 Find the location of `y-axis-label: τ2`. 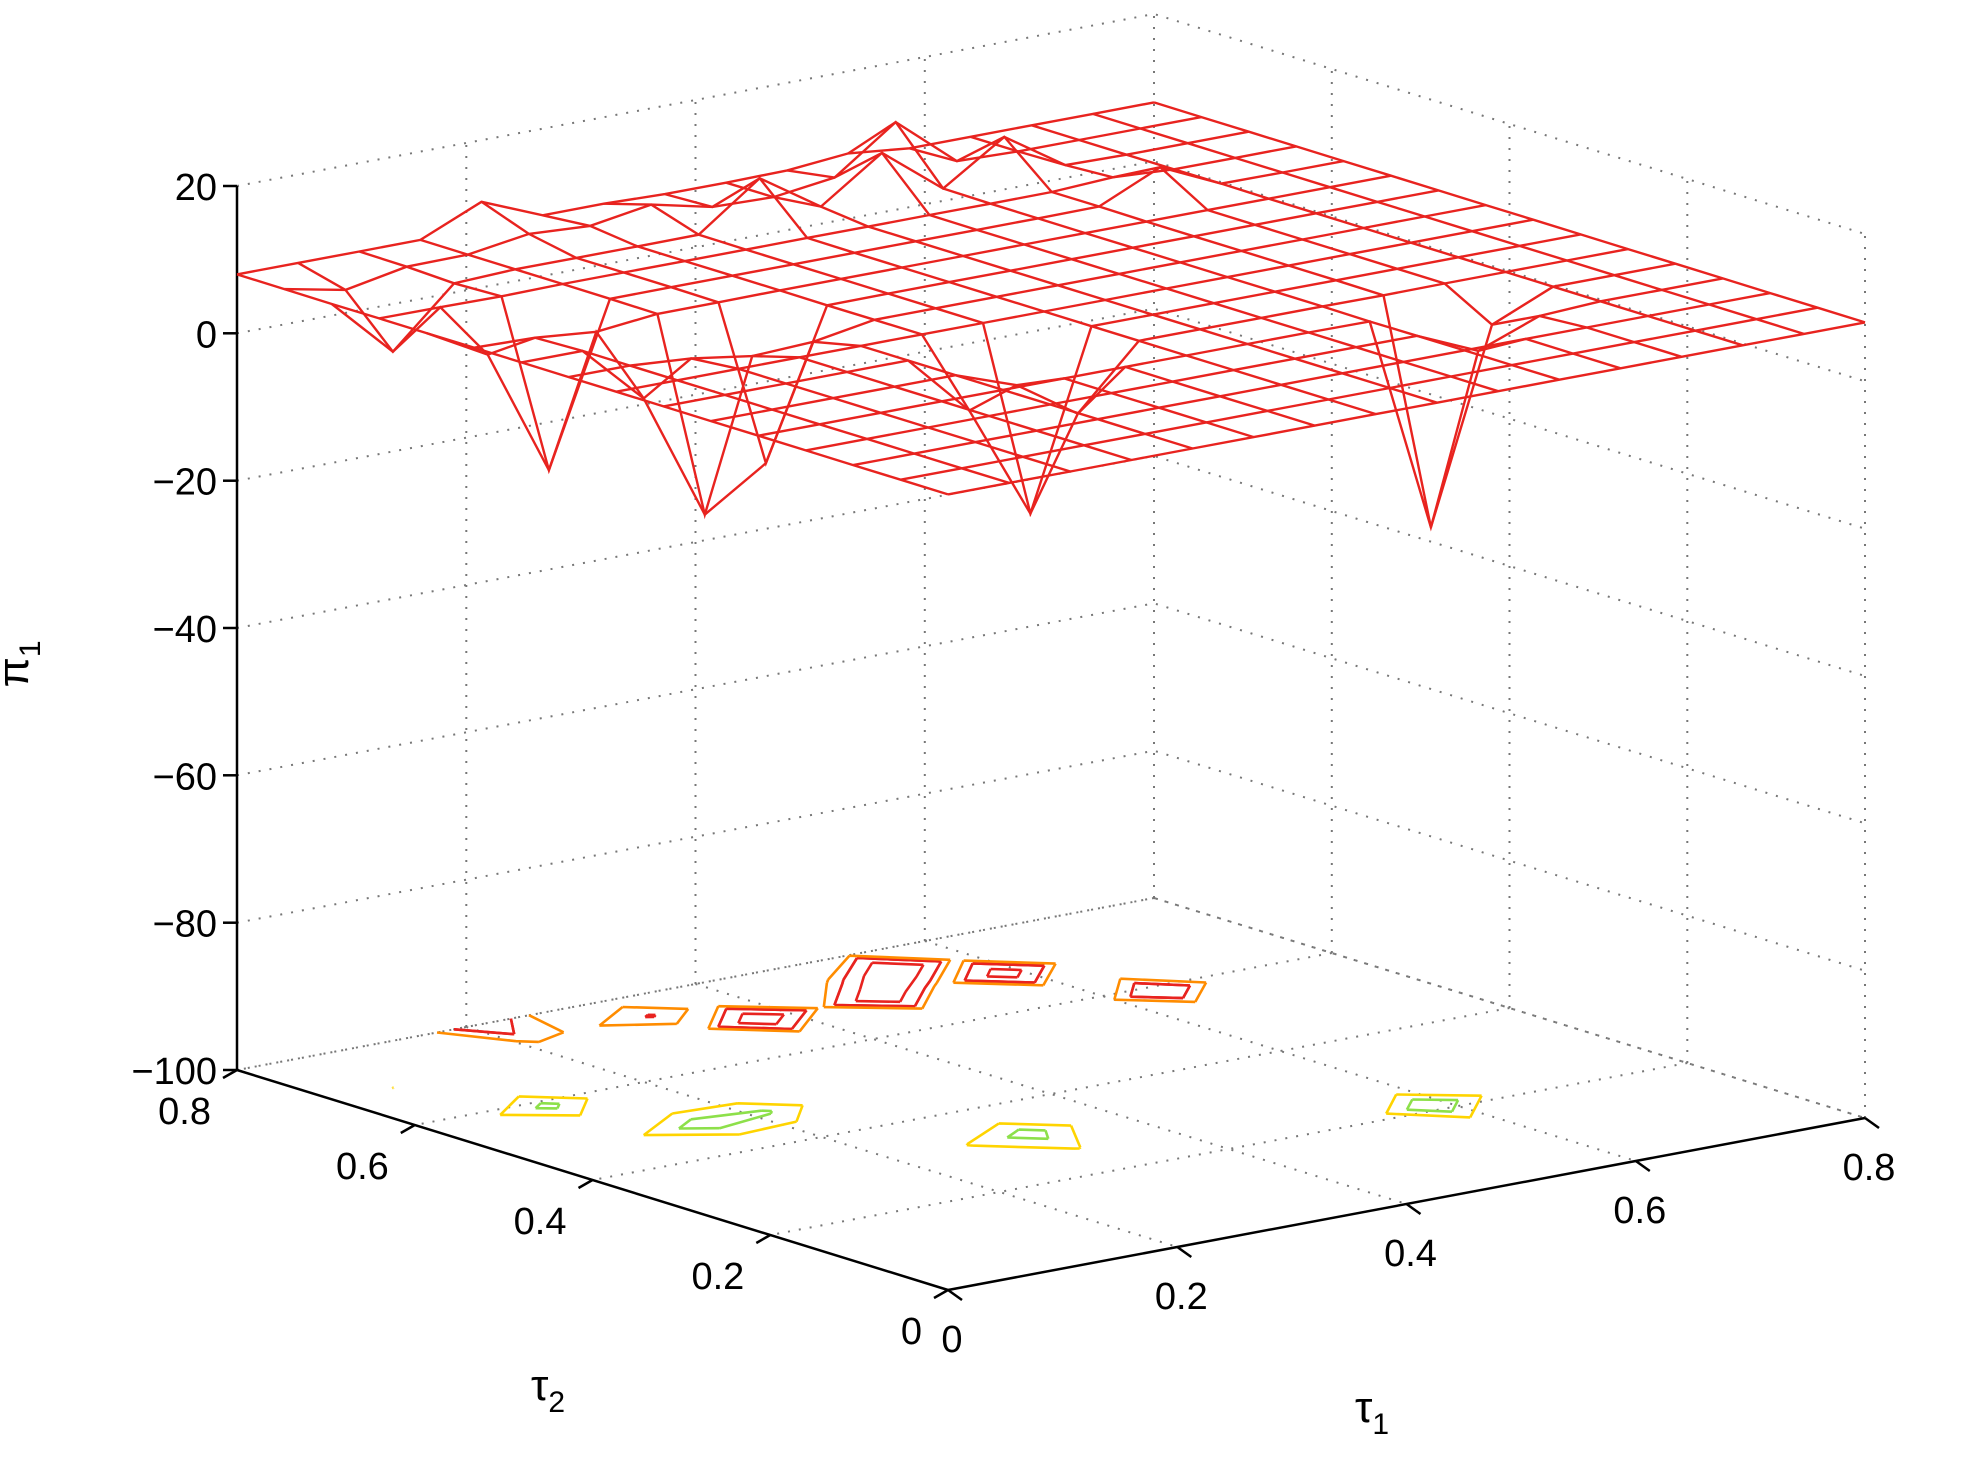

y-axis-label: τ2 is located at coordinates (548, 1390).